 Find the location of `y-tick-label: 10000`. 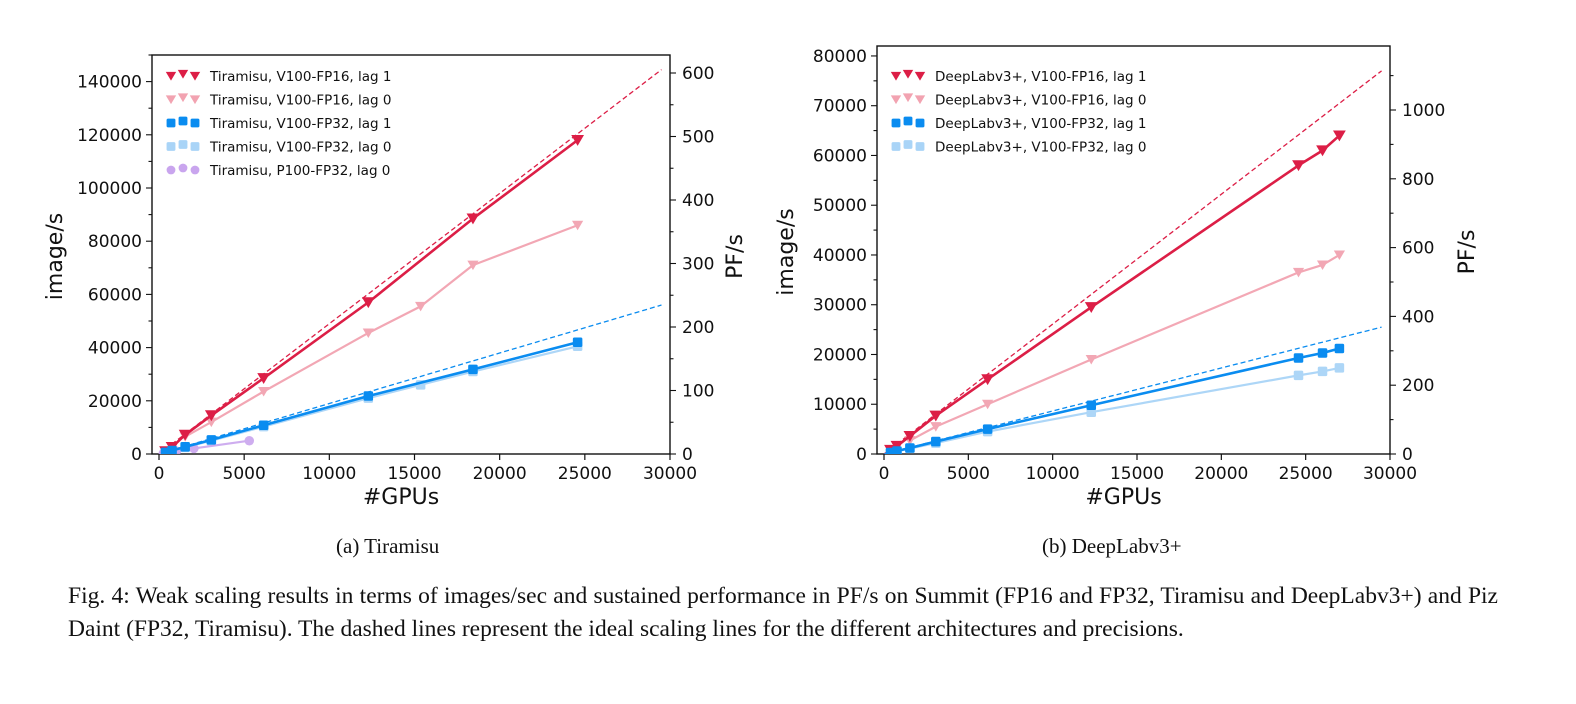

y-tick-label: 10000 is located at coordinates (840, 405).